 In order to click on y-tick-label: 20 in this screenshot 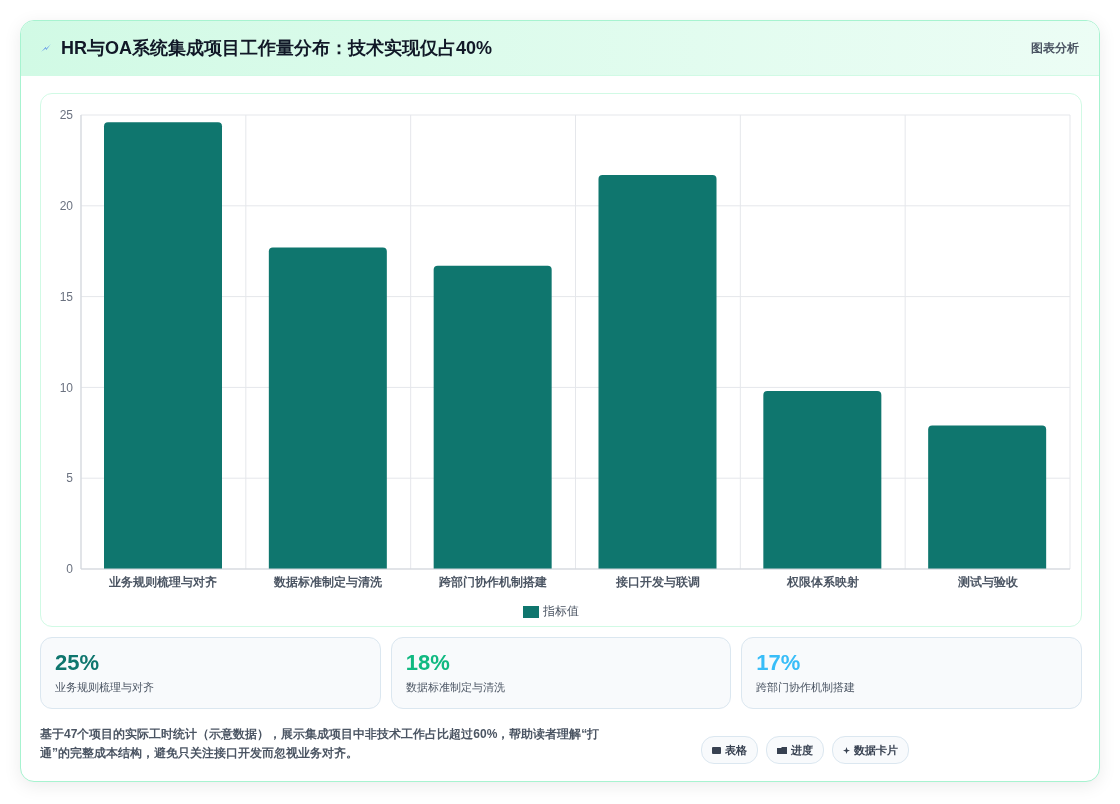, I will do `click(66, 206)`.